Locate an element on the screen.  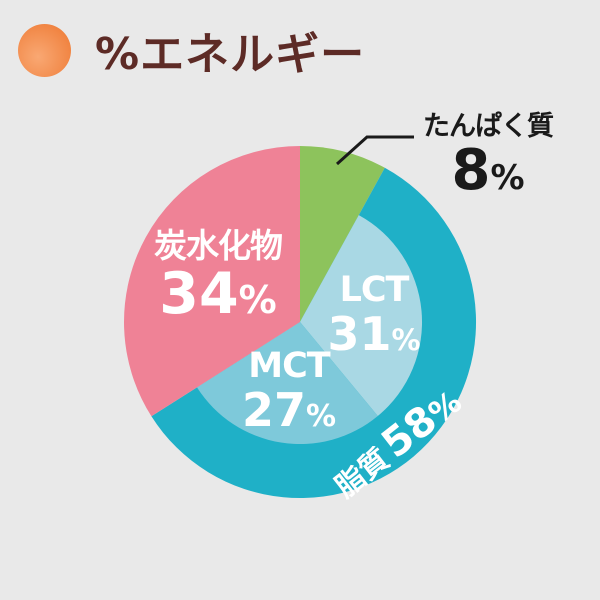
lct-percent-sign: % is located at coordinates (406, 339).